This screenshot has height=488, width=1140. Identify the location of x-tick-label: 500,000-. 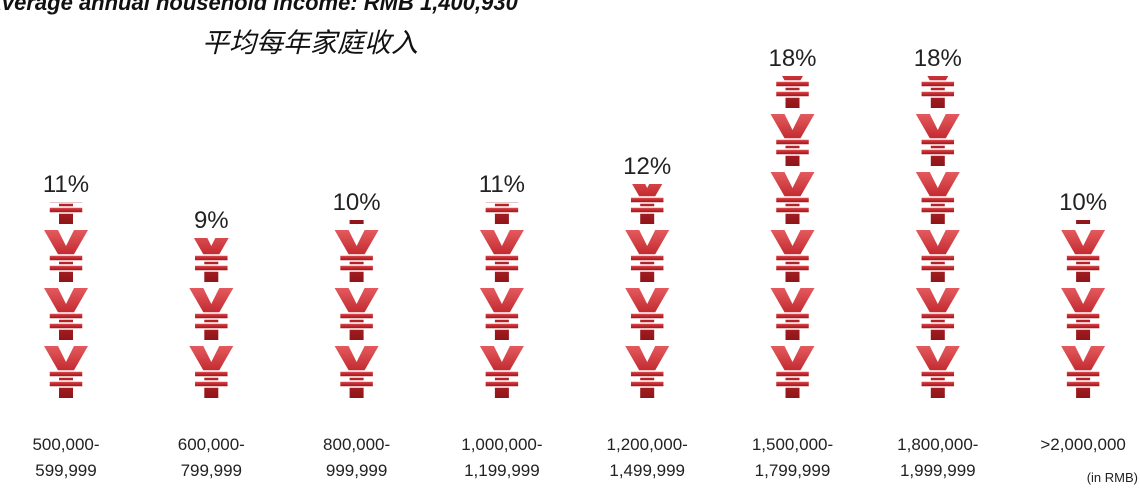
(65, 444).